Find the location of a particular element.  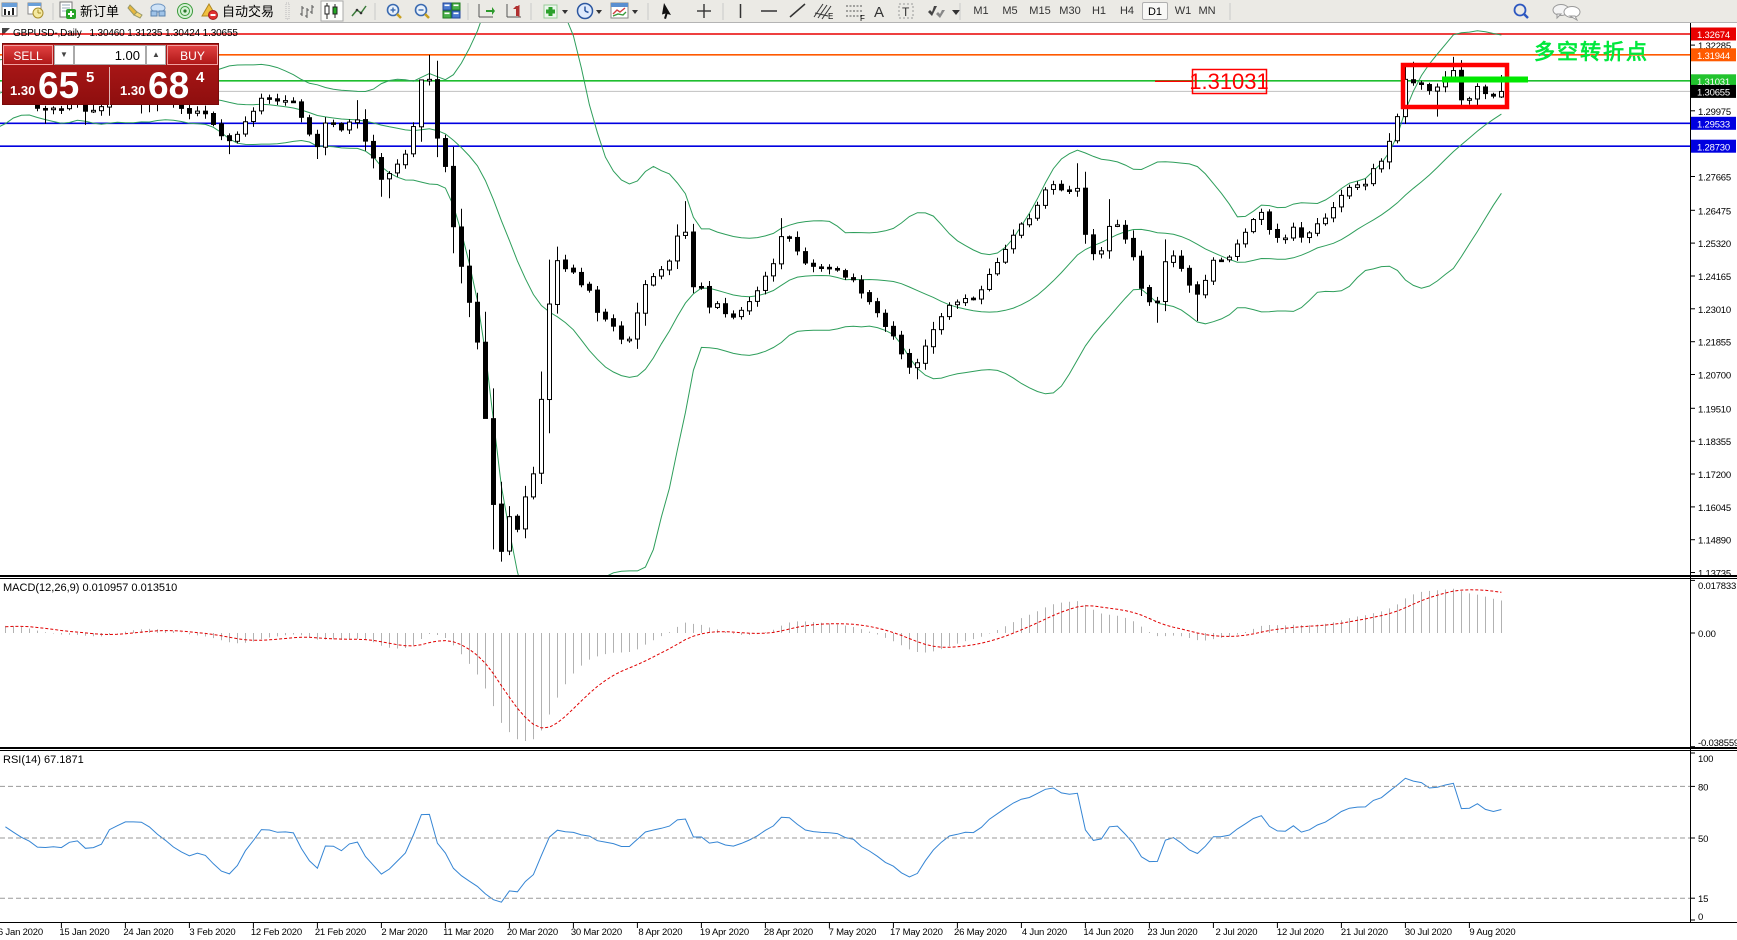

svg-text: 2 Jul 2020 is located at coordinates (1236, 932).